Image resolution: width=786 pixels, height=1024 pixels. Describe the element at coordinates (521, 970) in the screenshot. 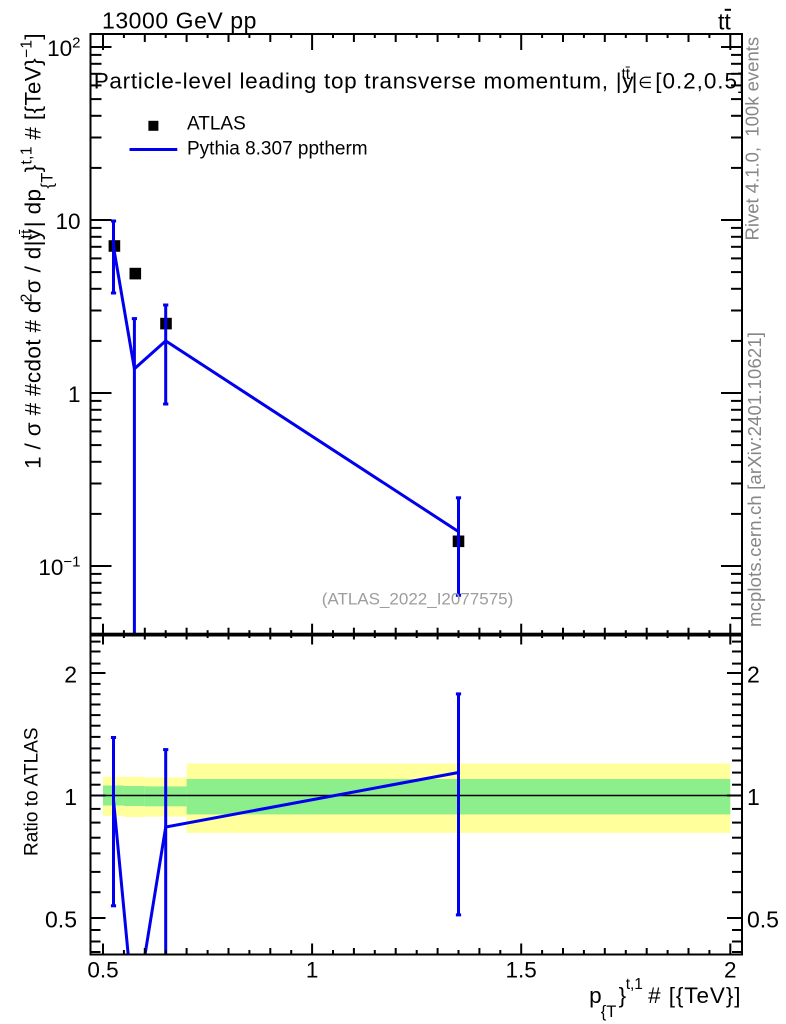

I see `svg-text: 1.5` at that location.